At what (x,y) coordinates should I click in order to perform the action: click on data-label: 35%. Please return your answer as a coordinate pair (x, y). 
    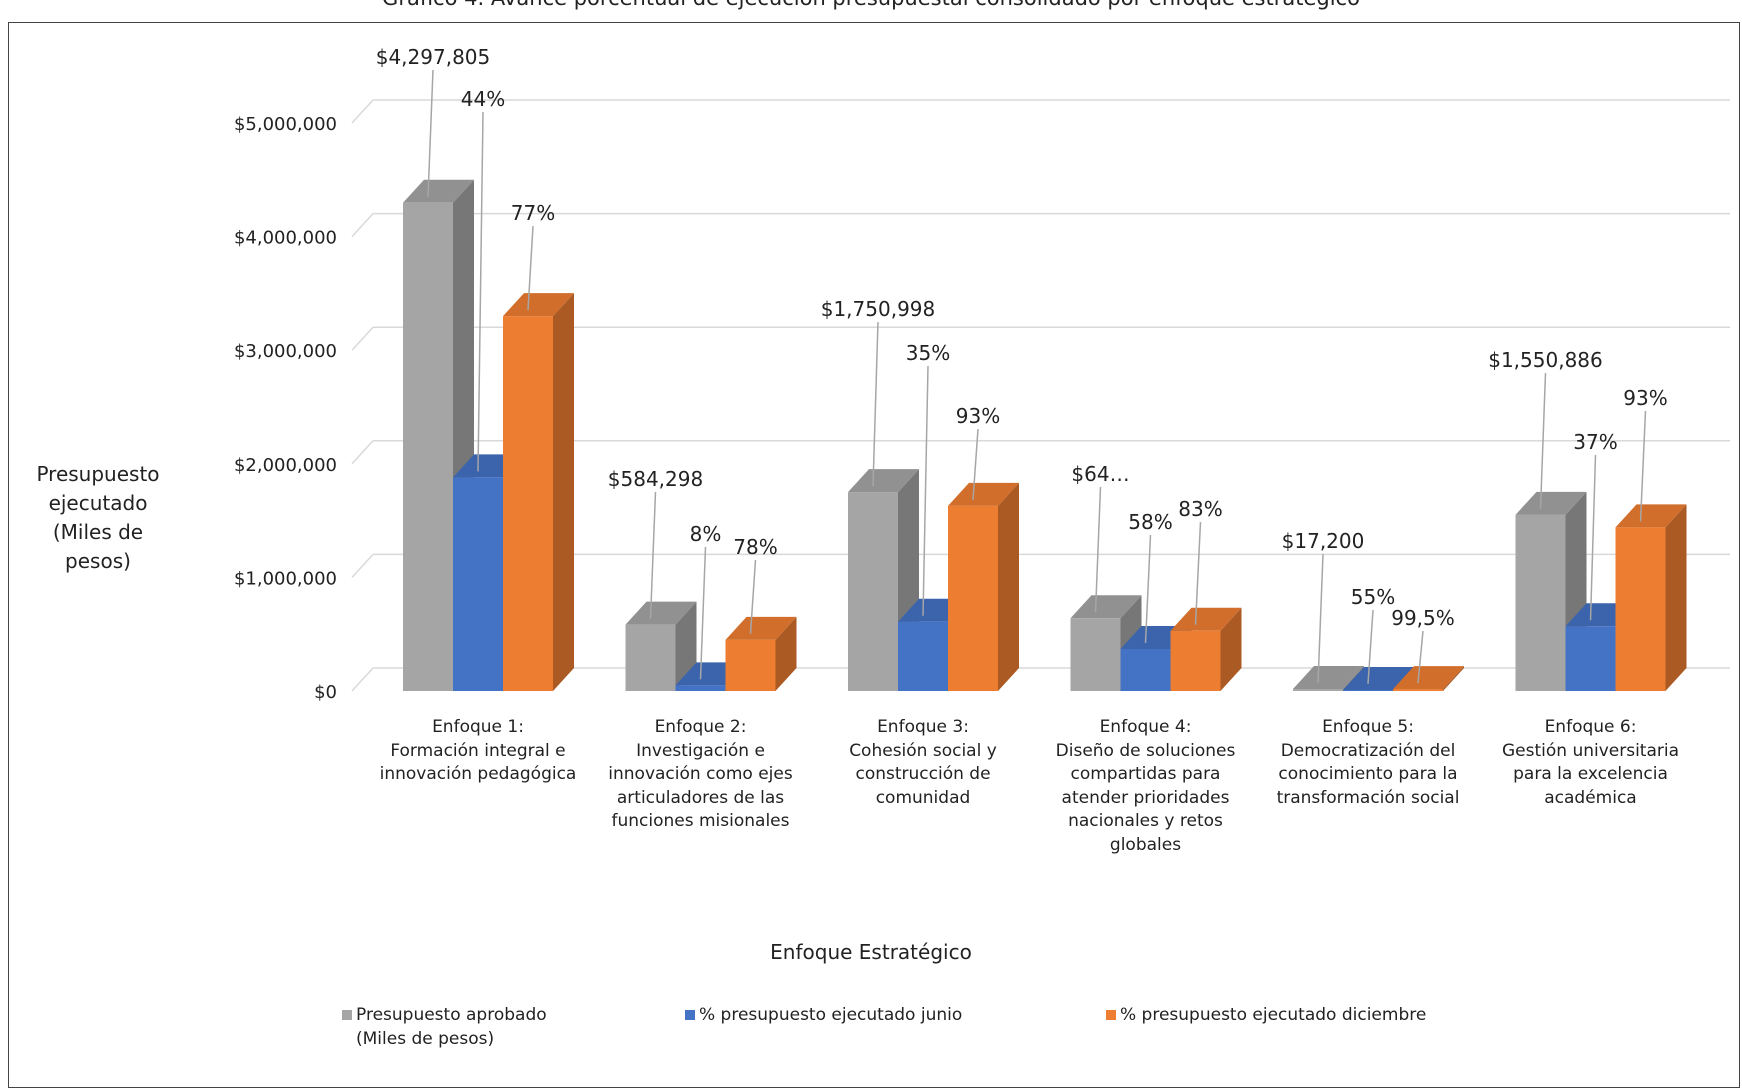
    Looking at the image, I should click on (928, 353).